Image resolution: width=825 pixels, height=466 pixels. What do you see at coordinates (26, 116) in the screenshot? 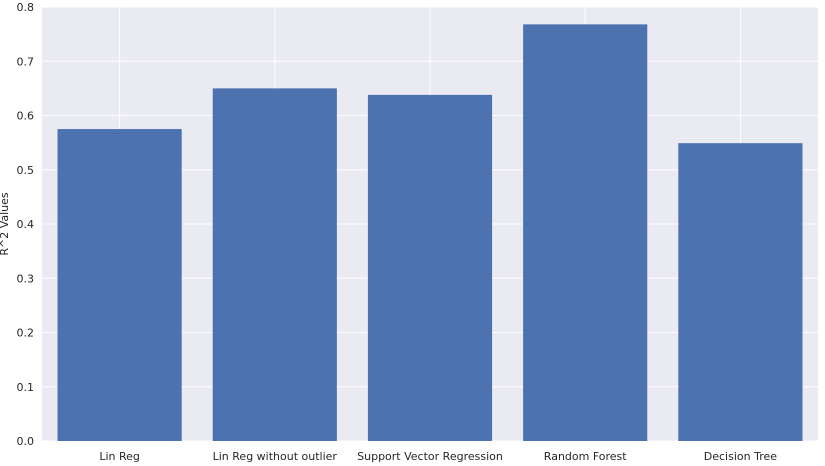
I see `y-tick-label: 0.6` at bounding box center [26, 116].